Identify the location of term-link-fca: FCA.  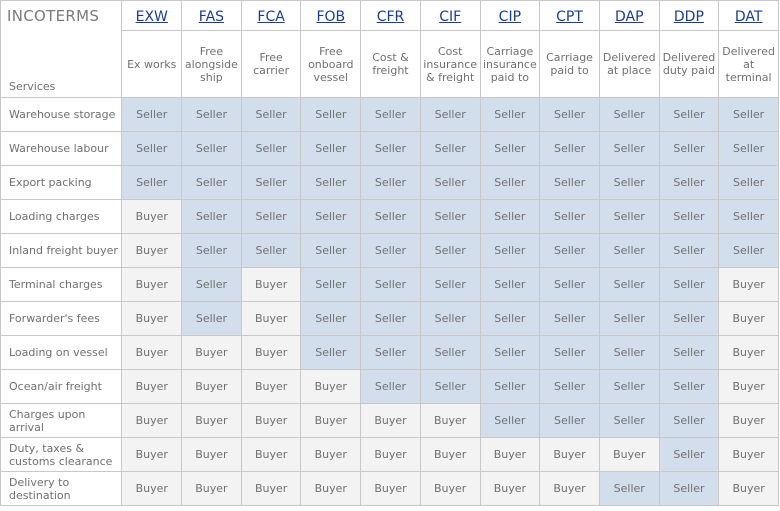
(271, 17).